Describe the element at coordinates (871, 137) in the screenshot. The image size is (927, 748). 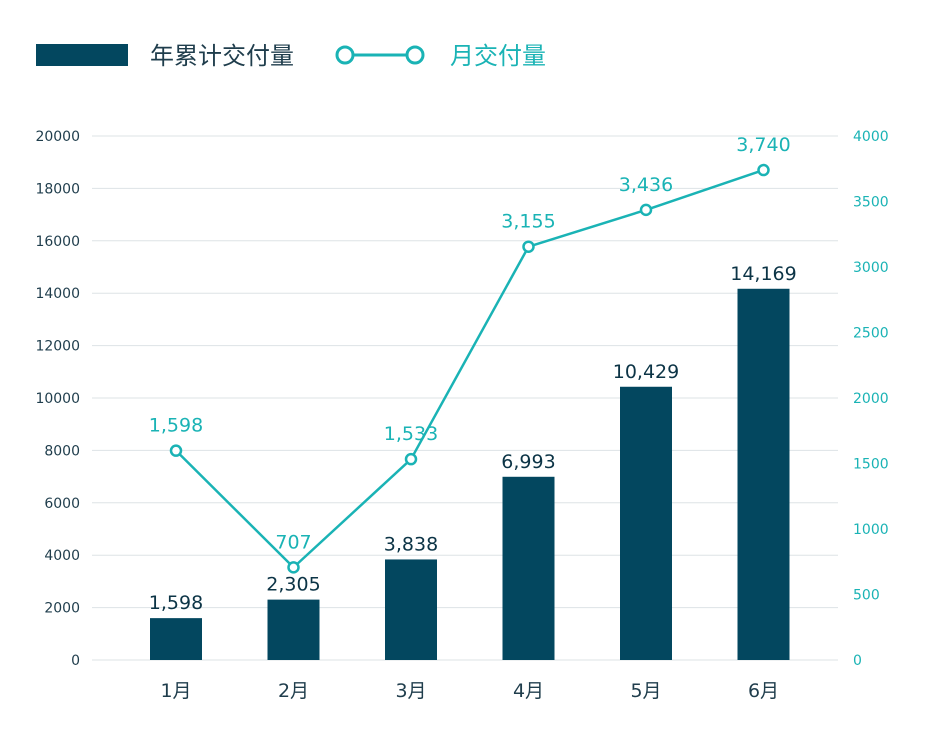
I see `right-axis-tick-label: 4000` at that location.